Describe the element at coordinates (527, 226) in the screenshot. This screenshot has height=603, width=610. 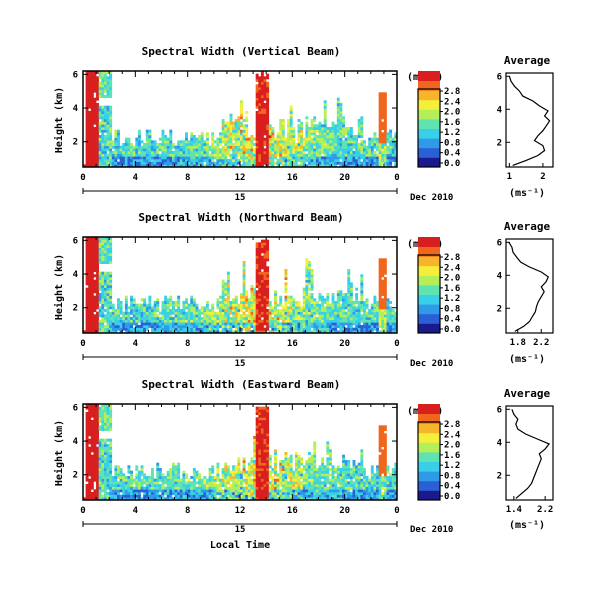
I see `profile-title: Average` at that location.